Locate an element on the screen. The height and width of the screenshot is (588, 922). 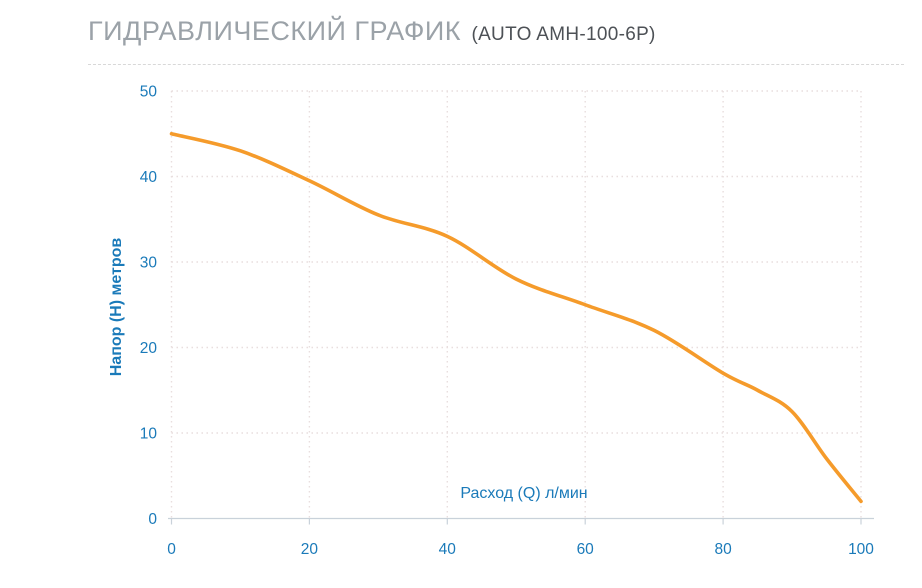
x-tick-label-20: 20 is located at coordinates (310, 549).